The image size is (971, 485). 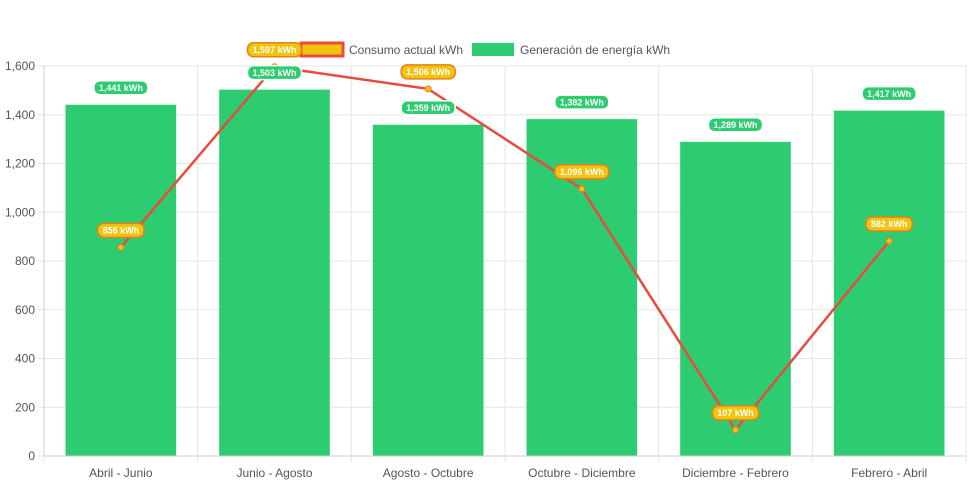 I want to click on bar-value-label-group: 1,289 kWh, so click(x=735, y=125).